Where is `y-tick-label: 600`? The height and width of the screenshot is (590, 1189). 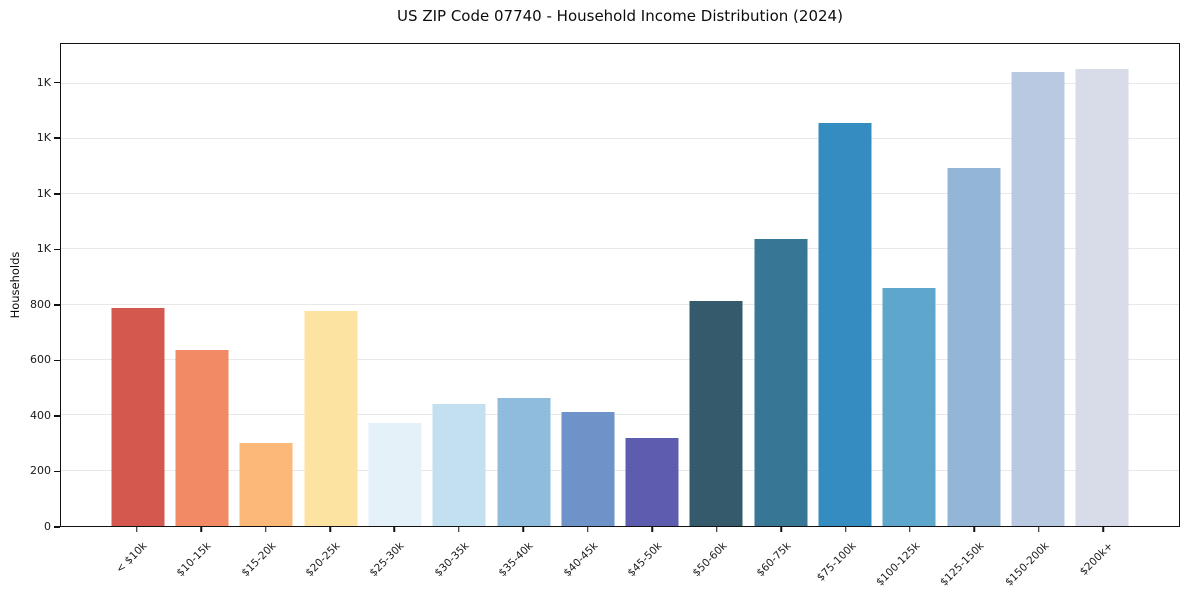
y-tick-label: 600 is located at coordinates (40, 360).